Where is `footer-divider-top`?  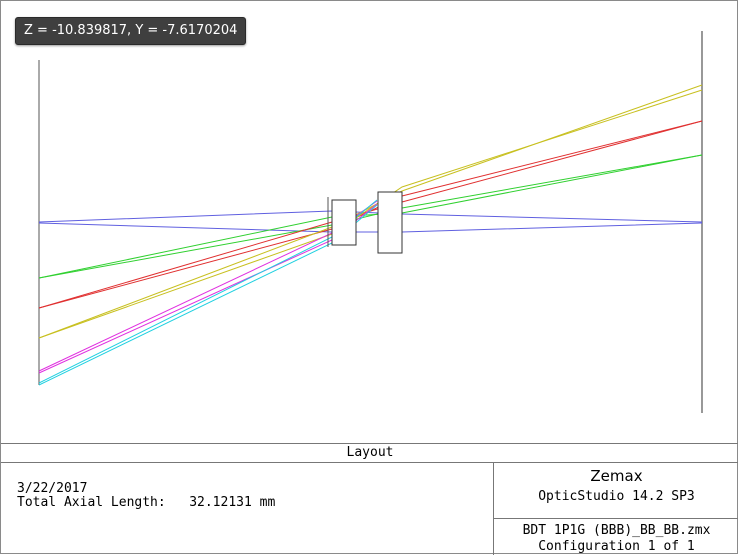 footer-divider-top is located at coordinates (369, 443).